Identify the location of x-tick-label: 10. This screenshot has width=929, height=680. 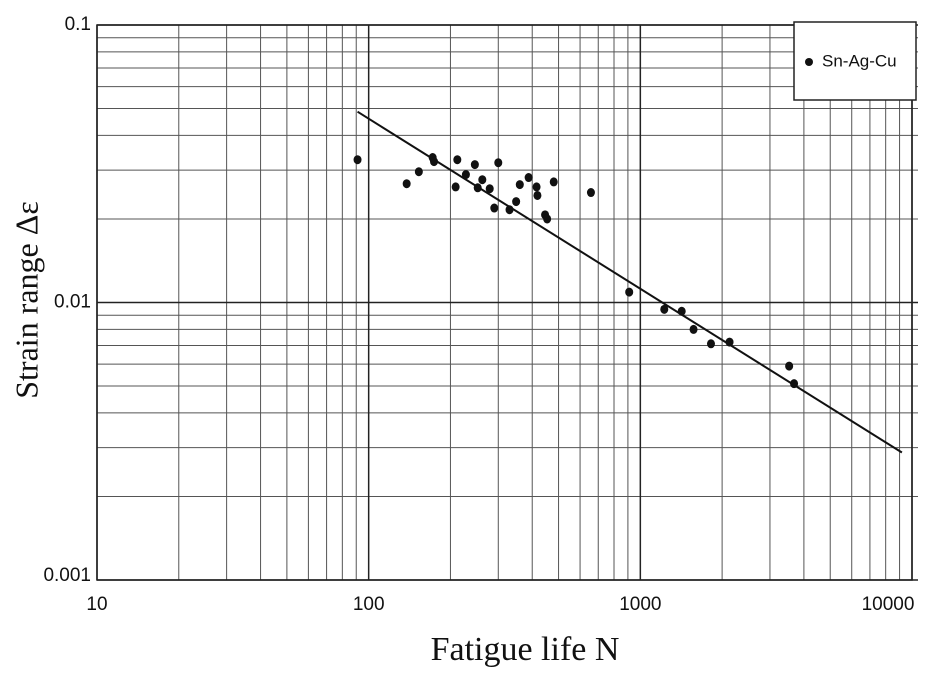
(96, 604).